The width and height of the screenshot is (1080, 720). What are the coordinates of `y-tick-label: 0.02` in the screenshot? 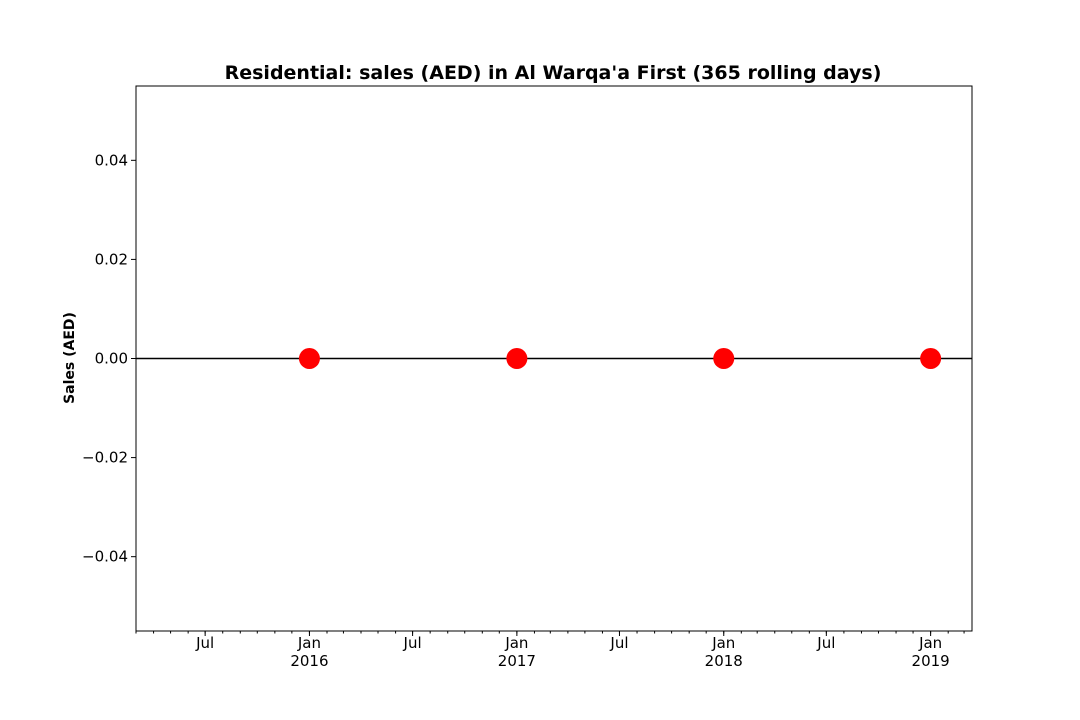 It's located at (111, 259).